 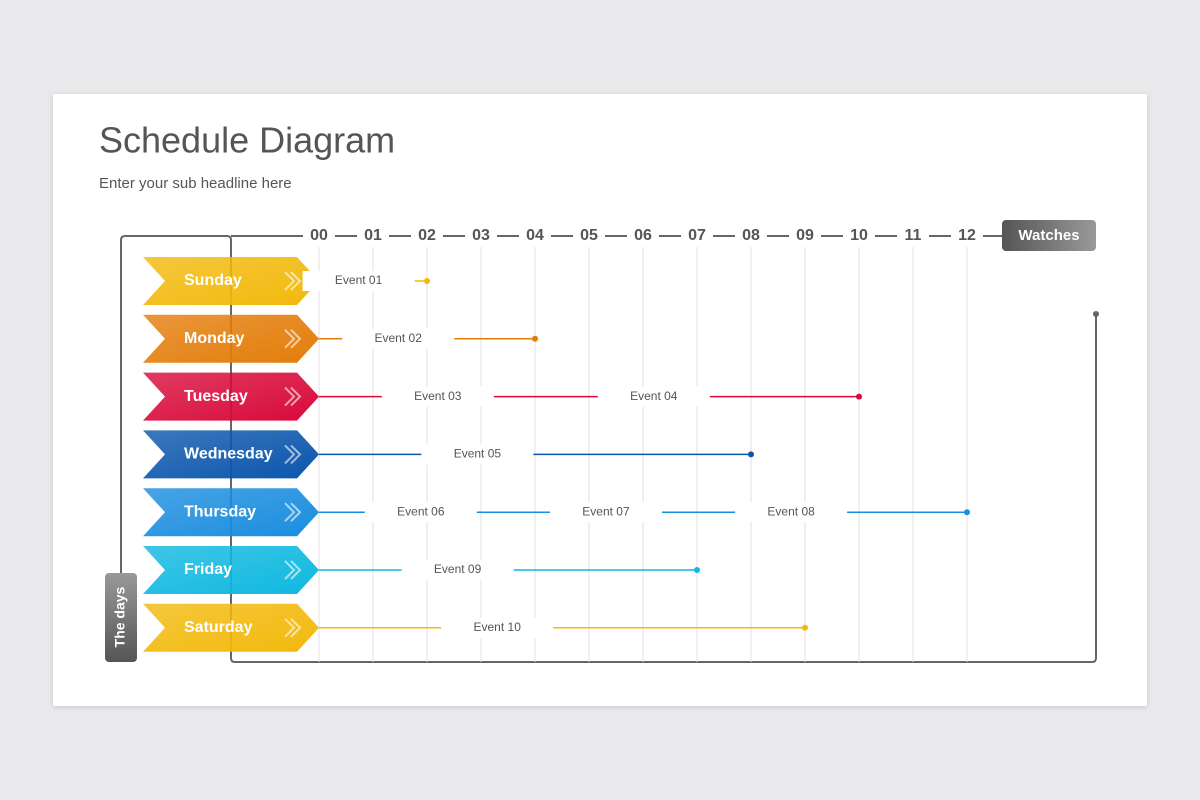 What do you see at coordinates (220, 511) in the screenshot?
I see `day-label: Thursday` at bounding box center [220, 511].